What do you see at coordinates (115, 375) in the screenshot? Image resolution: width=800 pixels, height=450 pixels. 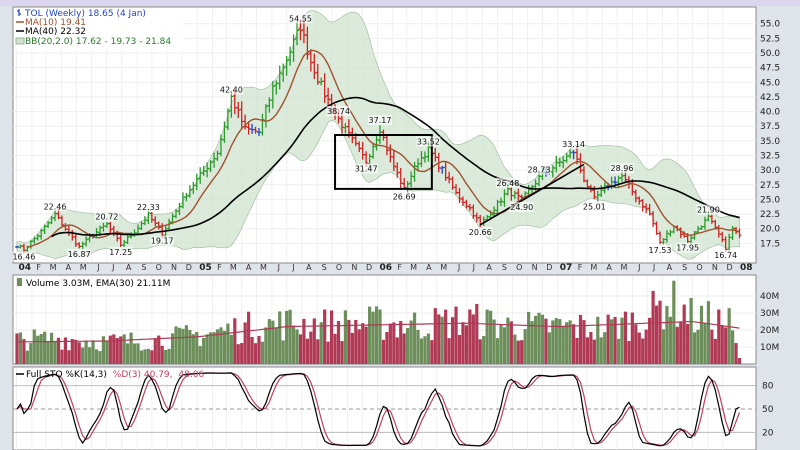 I see `svg-text:Full STO %K(14,3) %D(3): Full STO %K(14,3) %D(3) 40.79, 48.06` at bounding box center [115, 375].